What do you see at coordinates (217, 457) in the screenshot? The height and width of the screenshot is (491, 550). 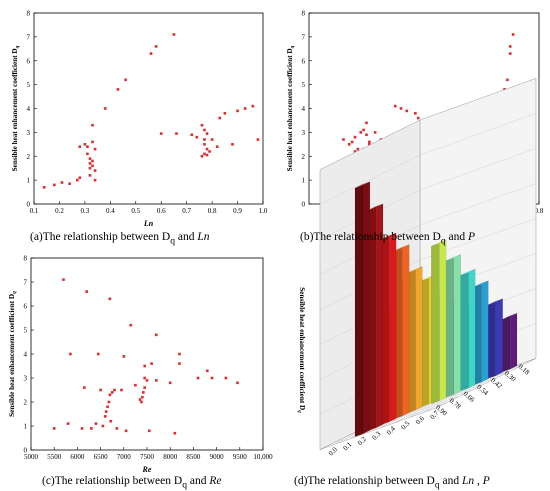 I see `x-tick-label: 9000` at bounding box center [217, 457].